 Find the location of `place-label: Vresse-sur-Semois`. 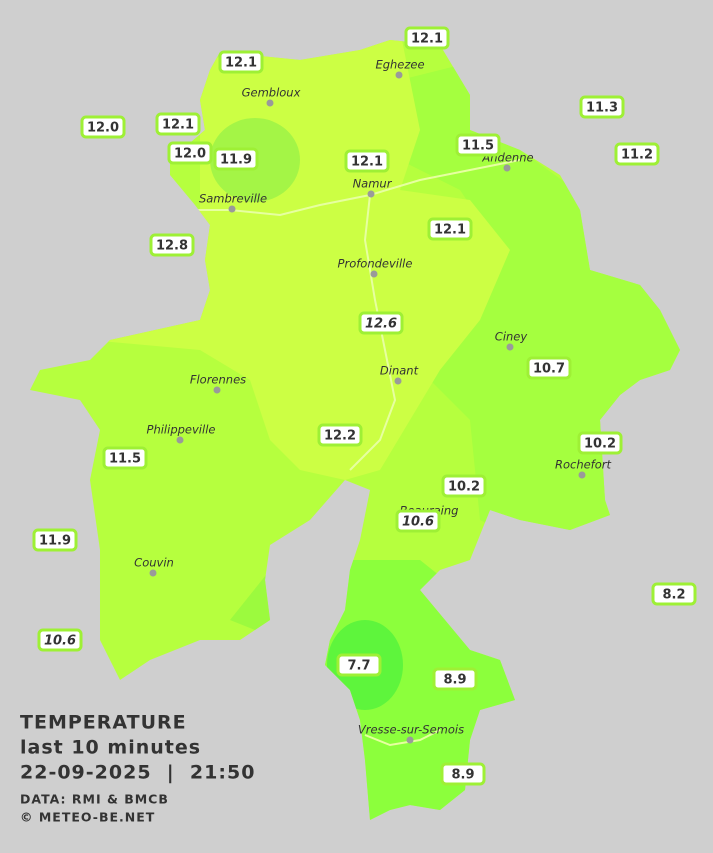

place-label: Vresse-sur-Semois is located at coordinates (411, 730).